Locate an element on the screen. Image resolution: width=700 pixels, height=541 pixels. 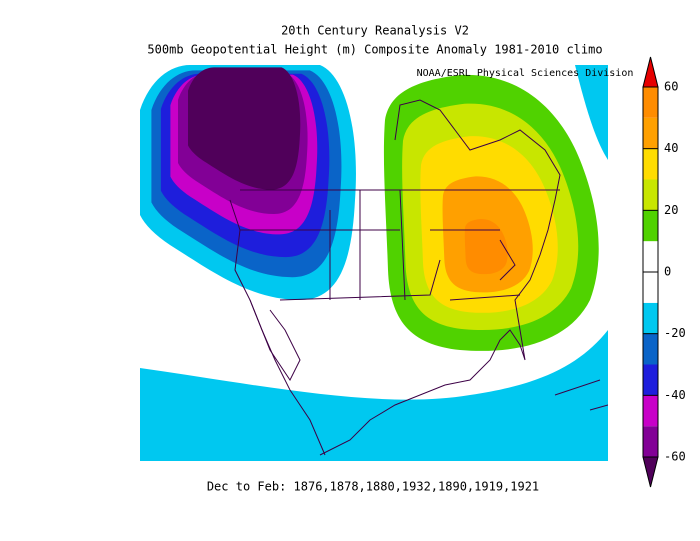
credit: NOAA/ESRL Physical Sciences Division is located at coordinates (525, 73).